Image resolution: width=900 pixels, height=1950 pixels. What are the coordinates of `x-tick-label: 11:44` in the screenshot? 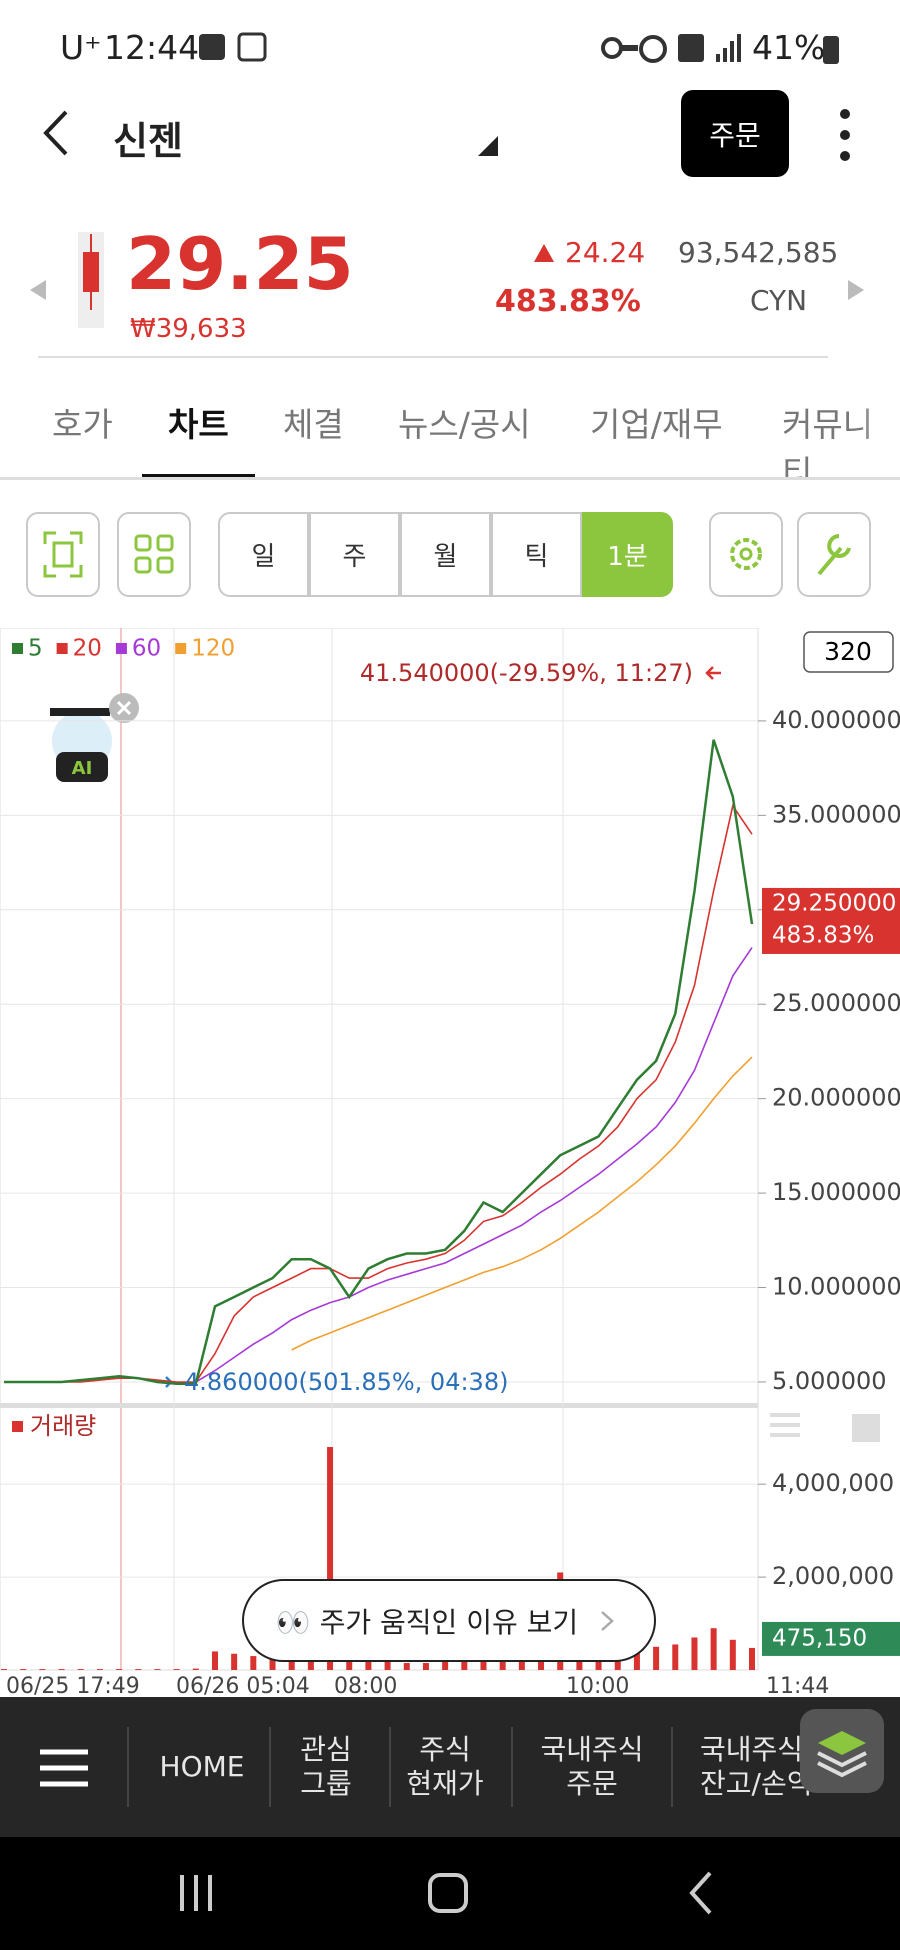 It's located at (797, 1685).